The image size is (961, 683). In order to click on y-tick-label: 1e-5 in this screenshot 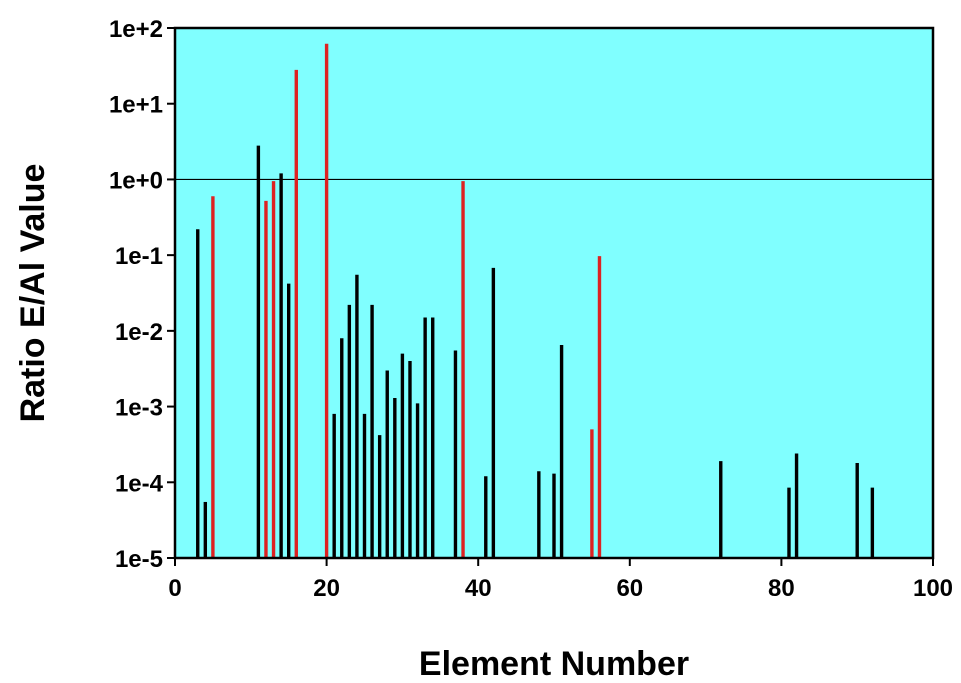, I will do `click(139, 559)`.